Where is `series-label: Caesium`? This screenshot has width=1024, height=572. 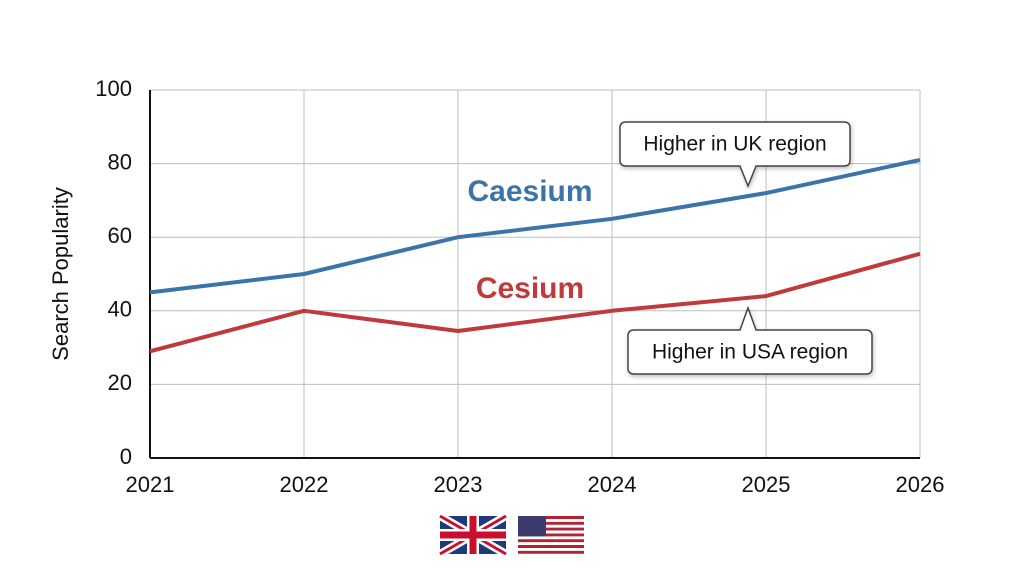 series-label: Caesium is located at coordinates (529, 191).